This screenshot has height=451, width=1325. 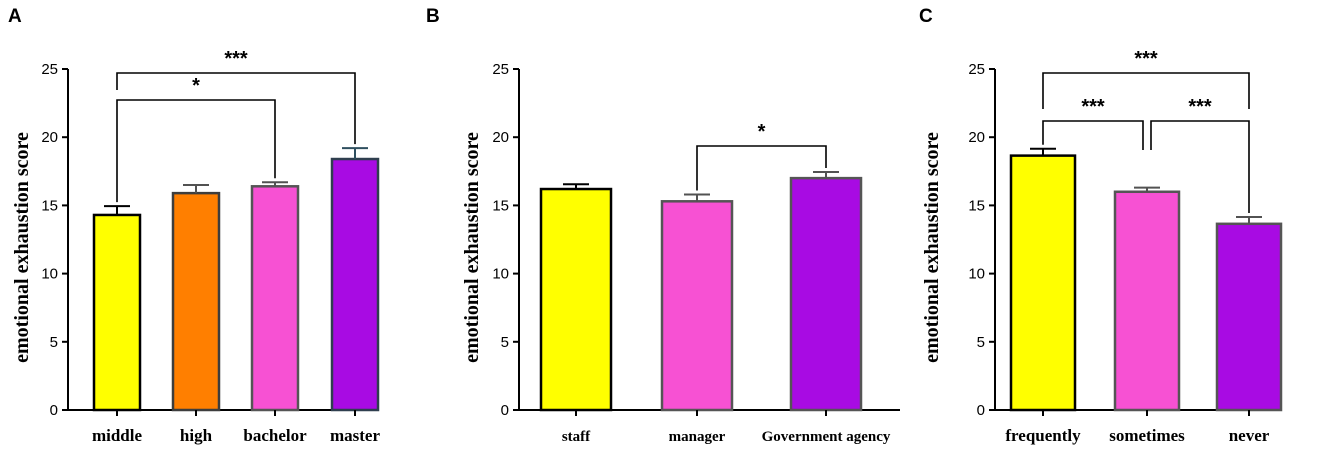 I want to click on panel-label: B, so click(x=433, y=16).